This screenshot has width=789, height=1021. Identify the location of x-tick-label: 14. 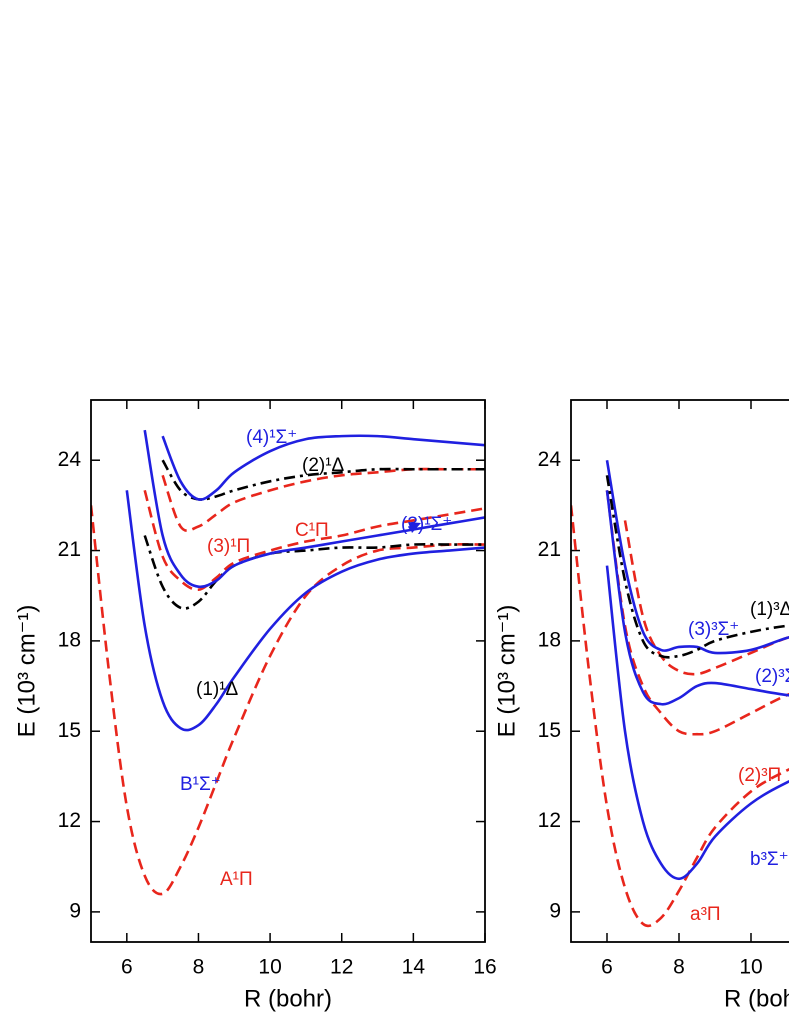
(414, 967).